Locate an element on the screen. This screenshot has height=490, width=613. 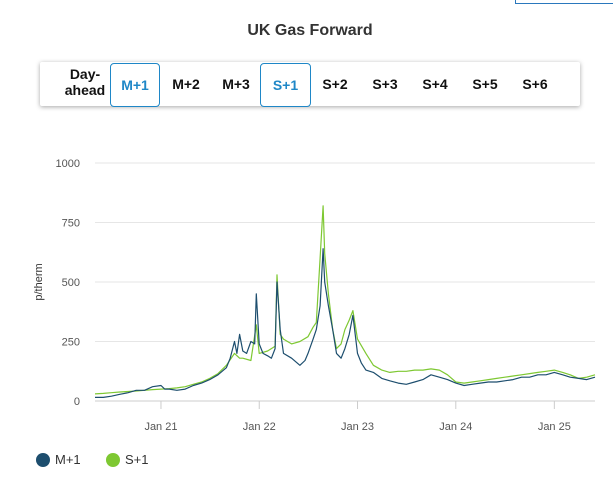
x-tick-label: Jan 21 is located at coordinates (160, 427).